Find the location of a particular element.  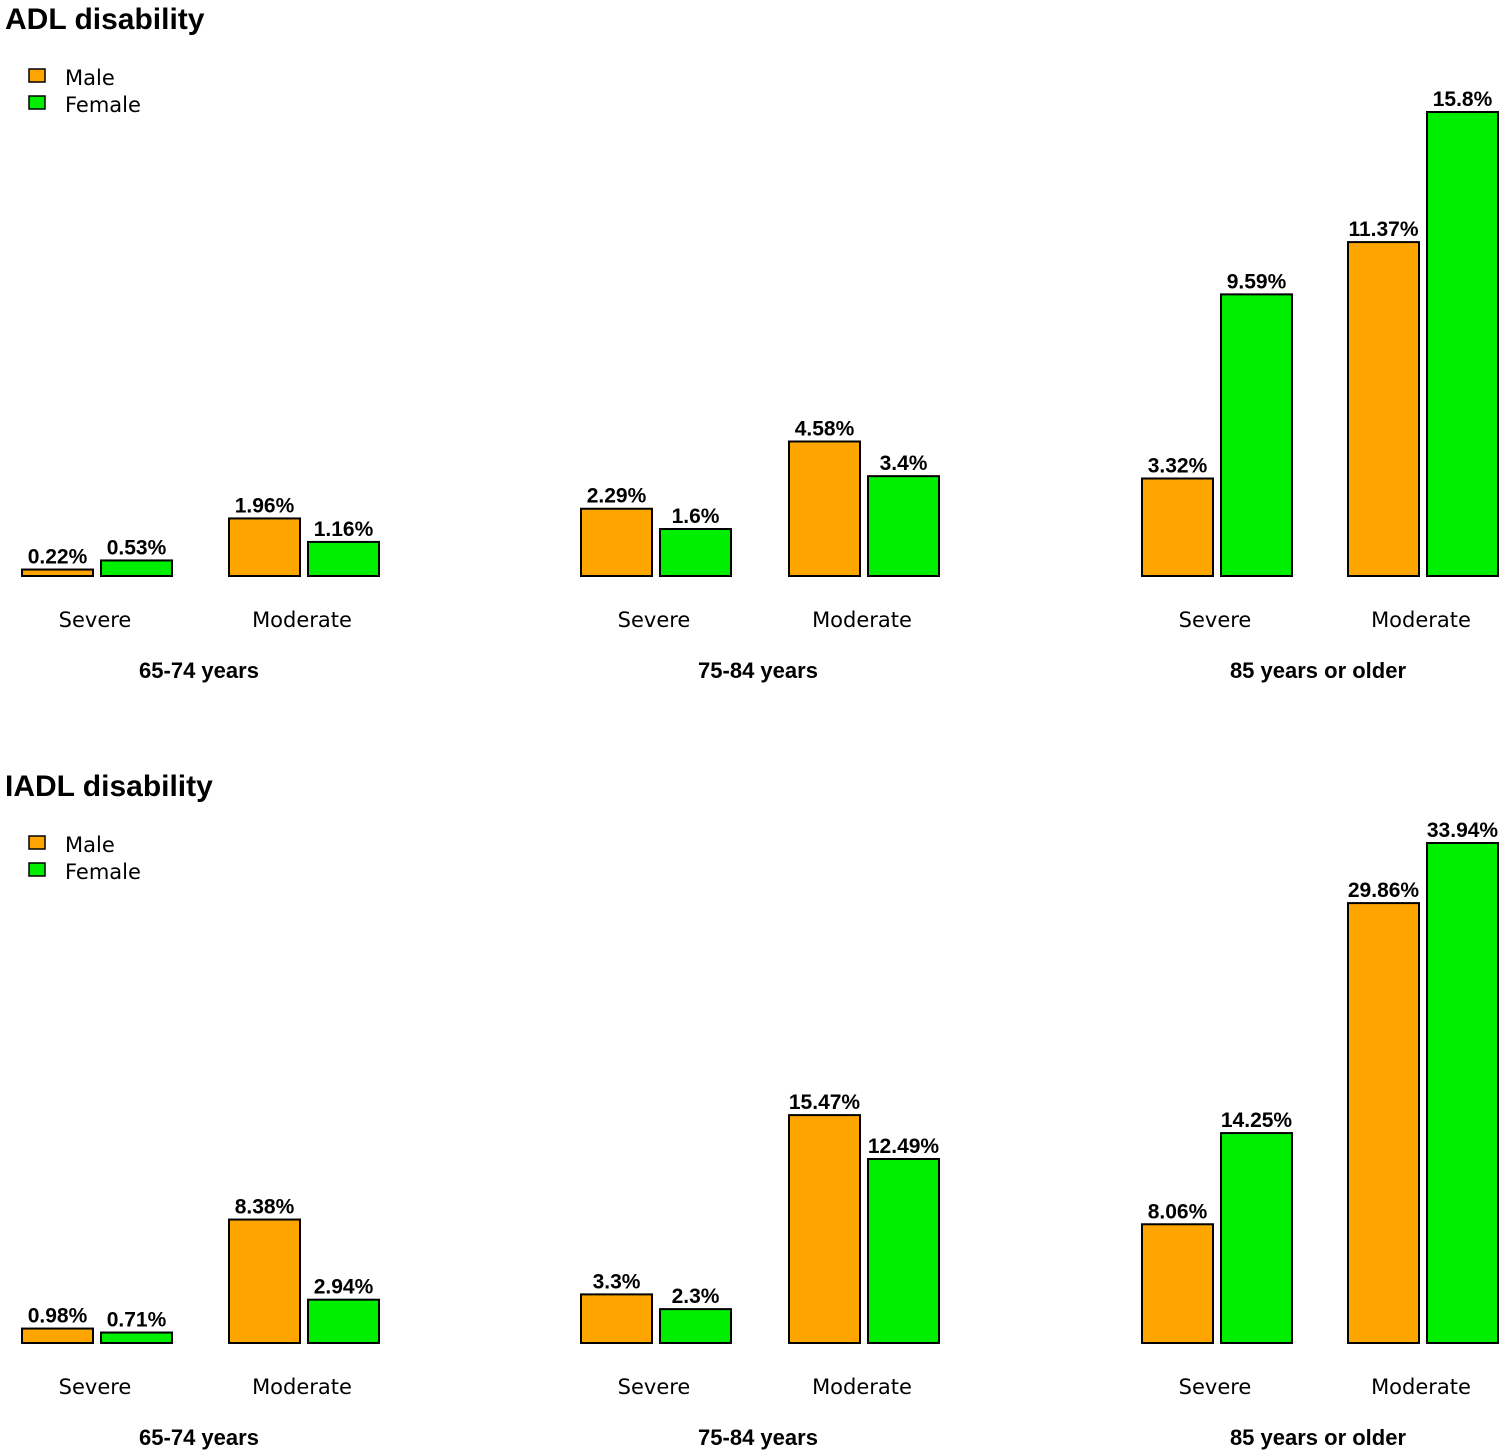

data-label: 0.98% is located at coordinates (58, 1316).